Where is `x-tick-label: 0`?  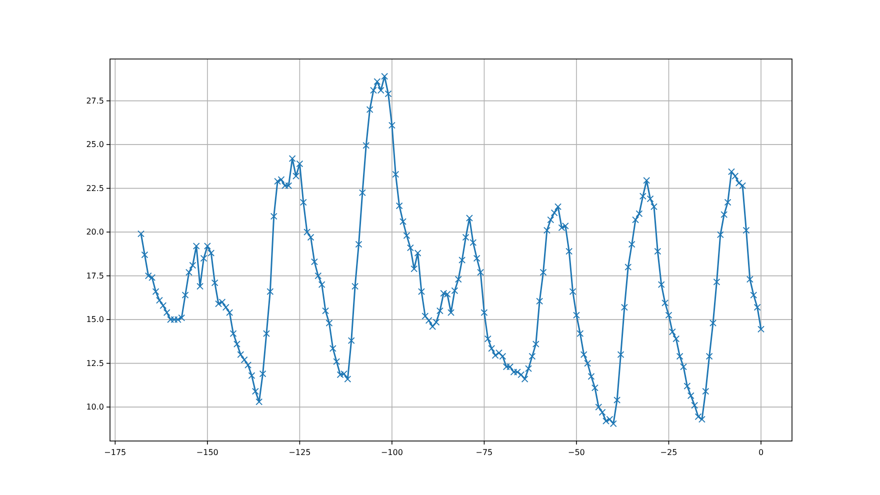 x-tick-label: 0 is located at coordinates (761, 452).